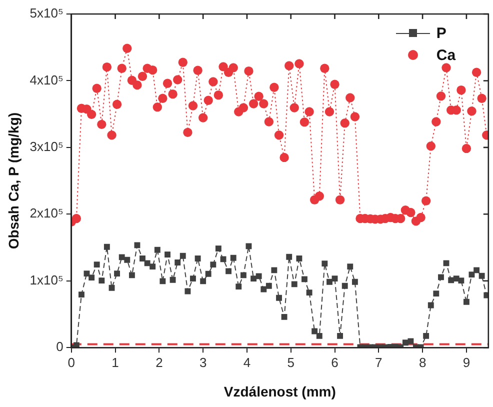 The width and height of the screenshot is (493, 407). I want to click on x-tick-label: 7, so click(378, 362).